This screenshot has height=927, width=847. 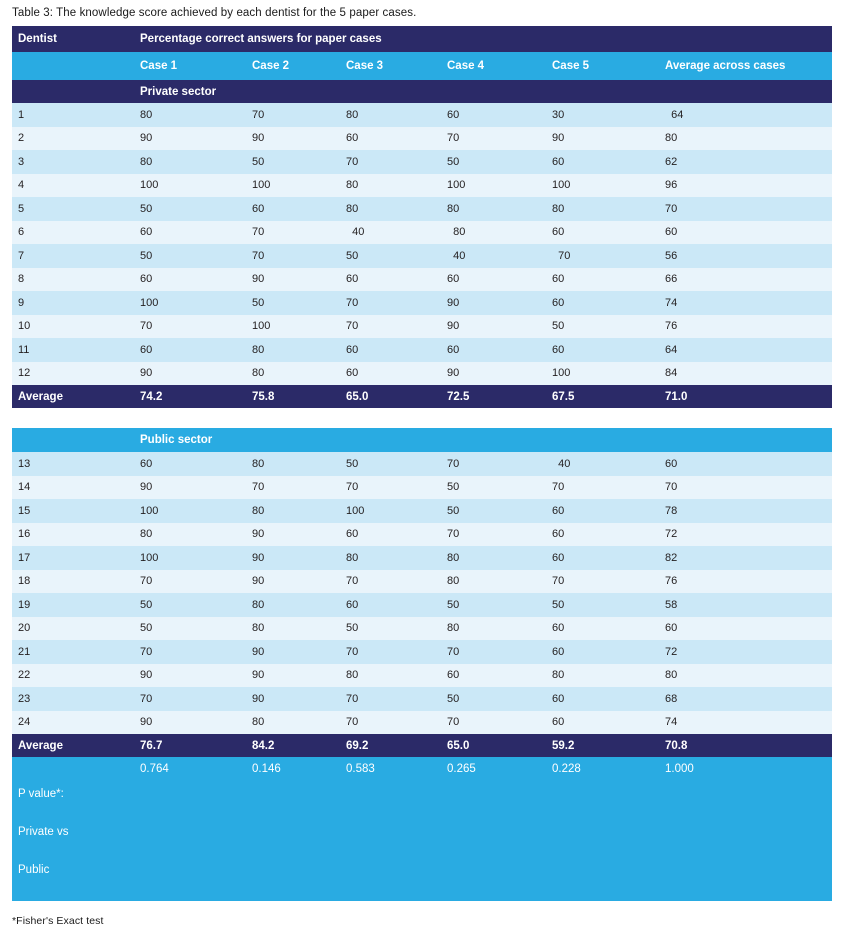 I want to click on public-sector-header-row: Public sector, so click(x=422, y=440).